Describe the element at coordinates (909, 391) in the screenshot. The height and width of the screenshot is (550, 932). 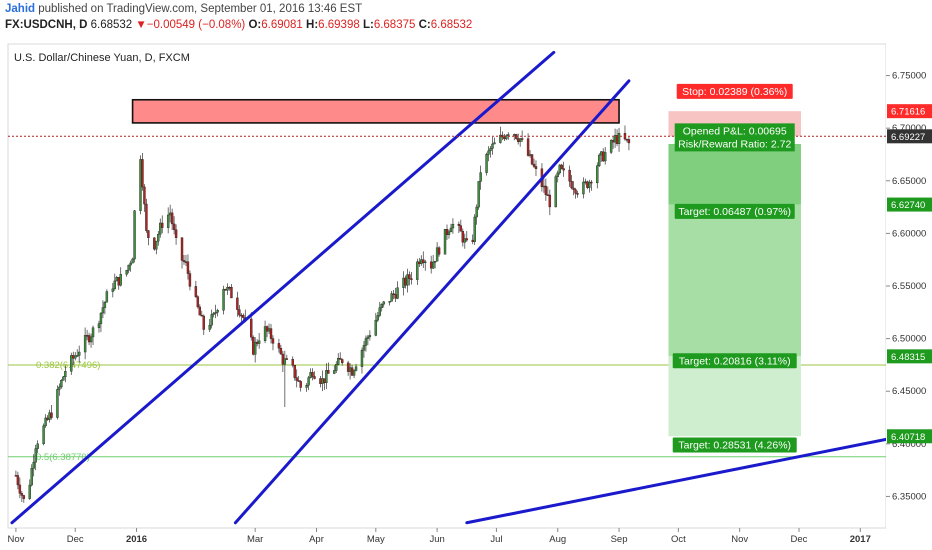
I see `y-tick-label-6: 6.45000` at that location.